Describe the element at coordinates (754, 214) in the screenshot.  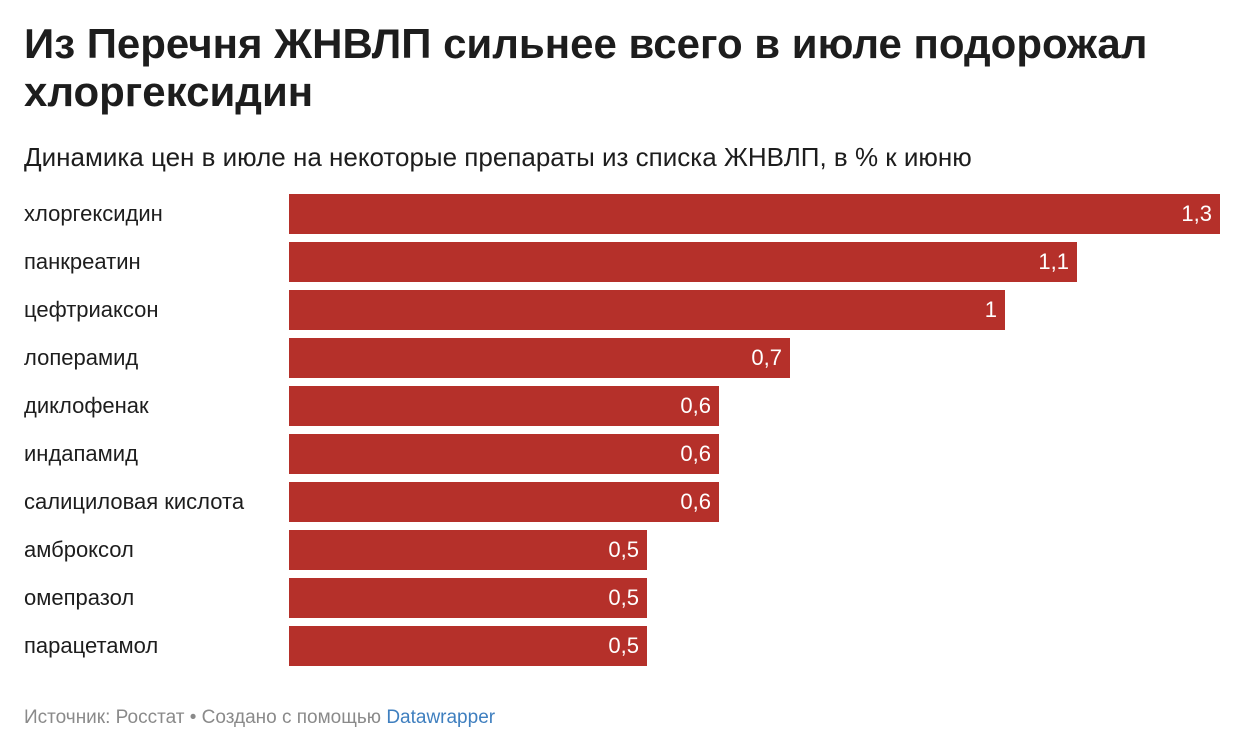
I see `bar: 1,3` at that location.